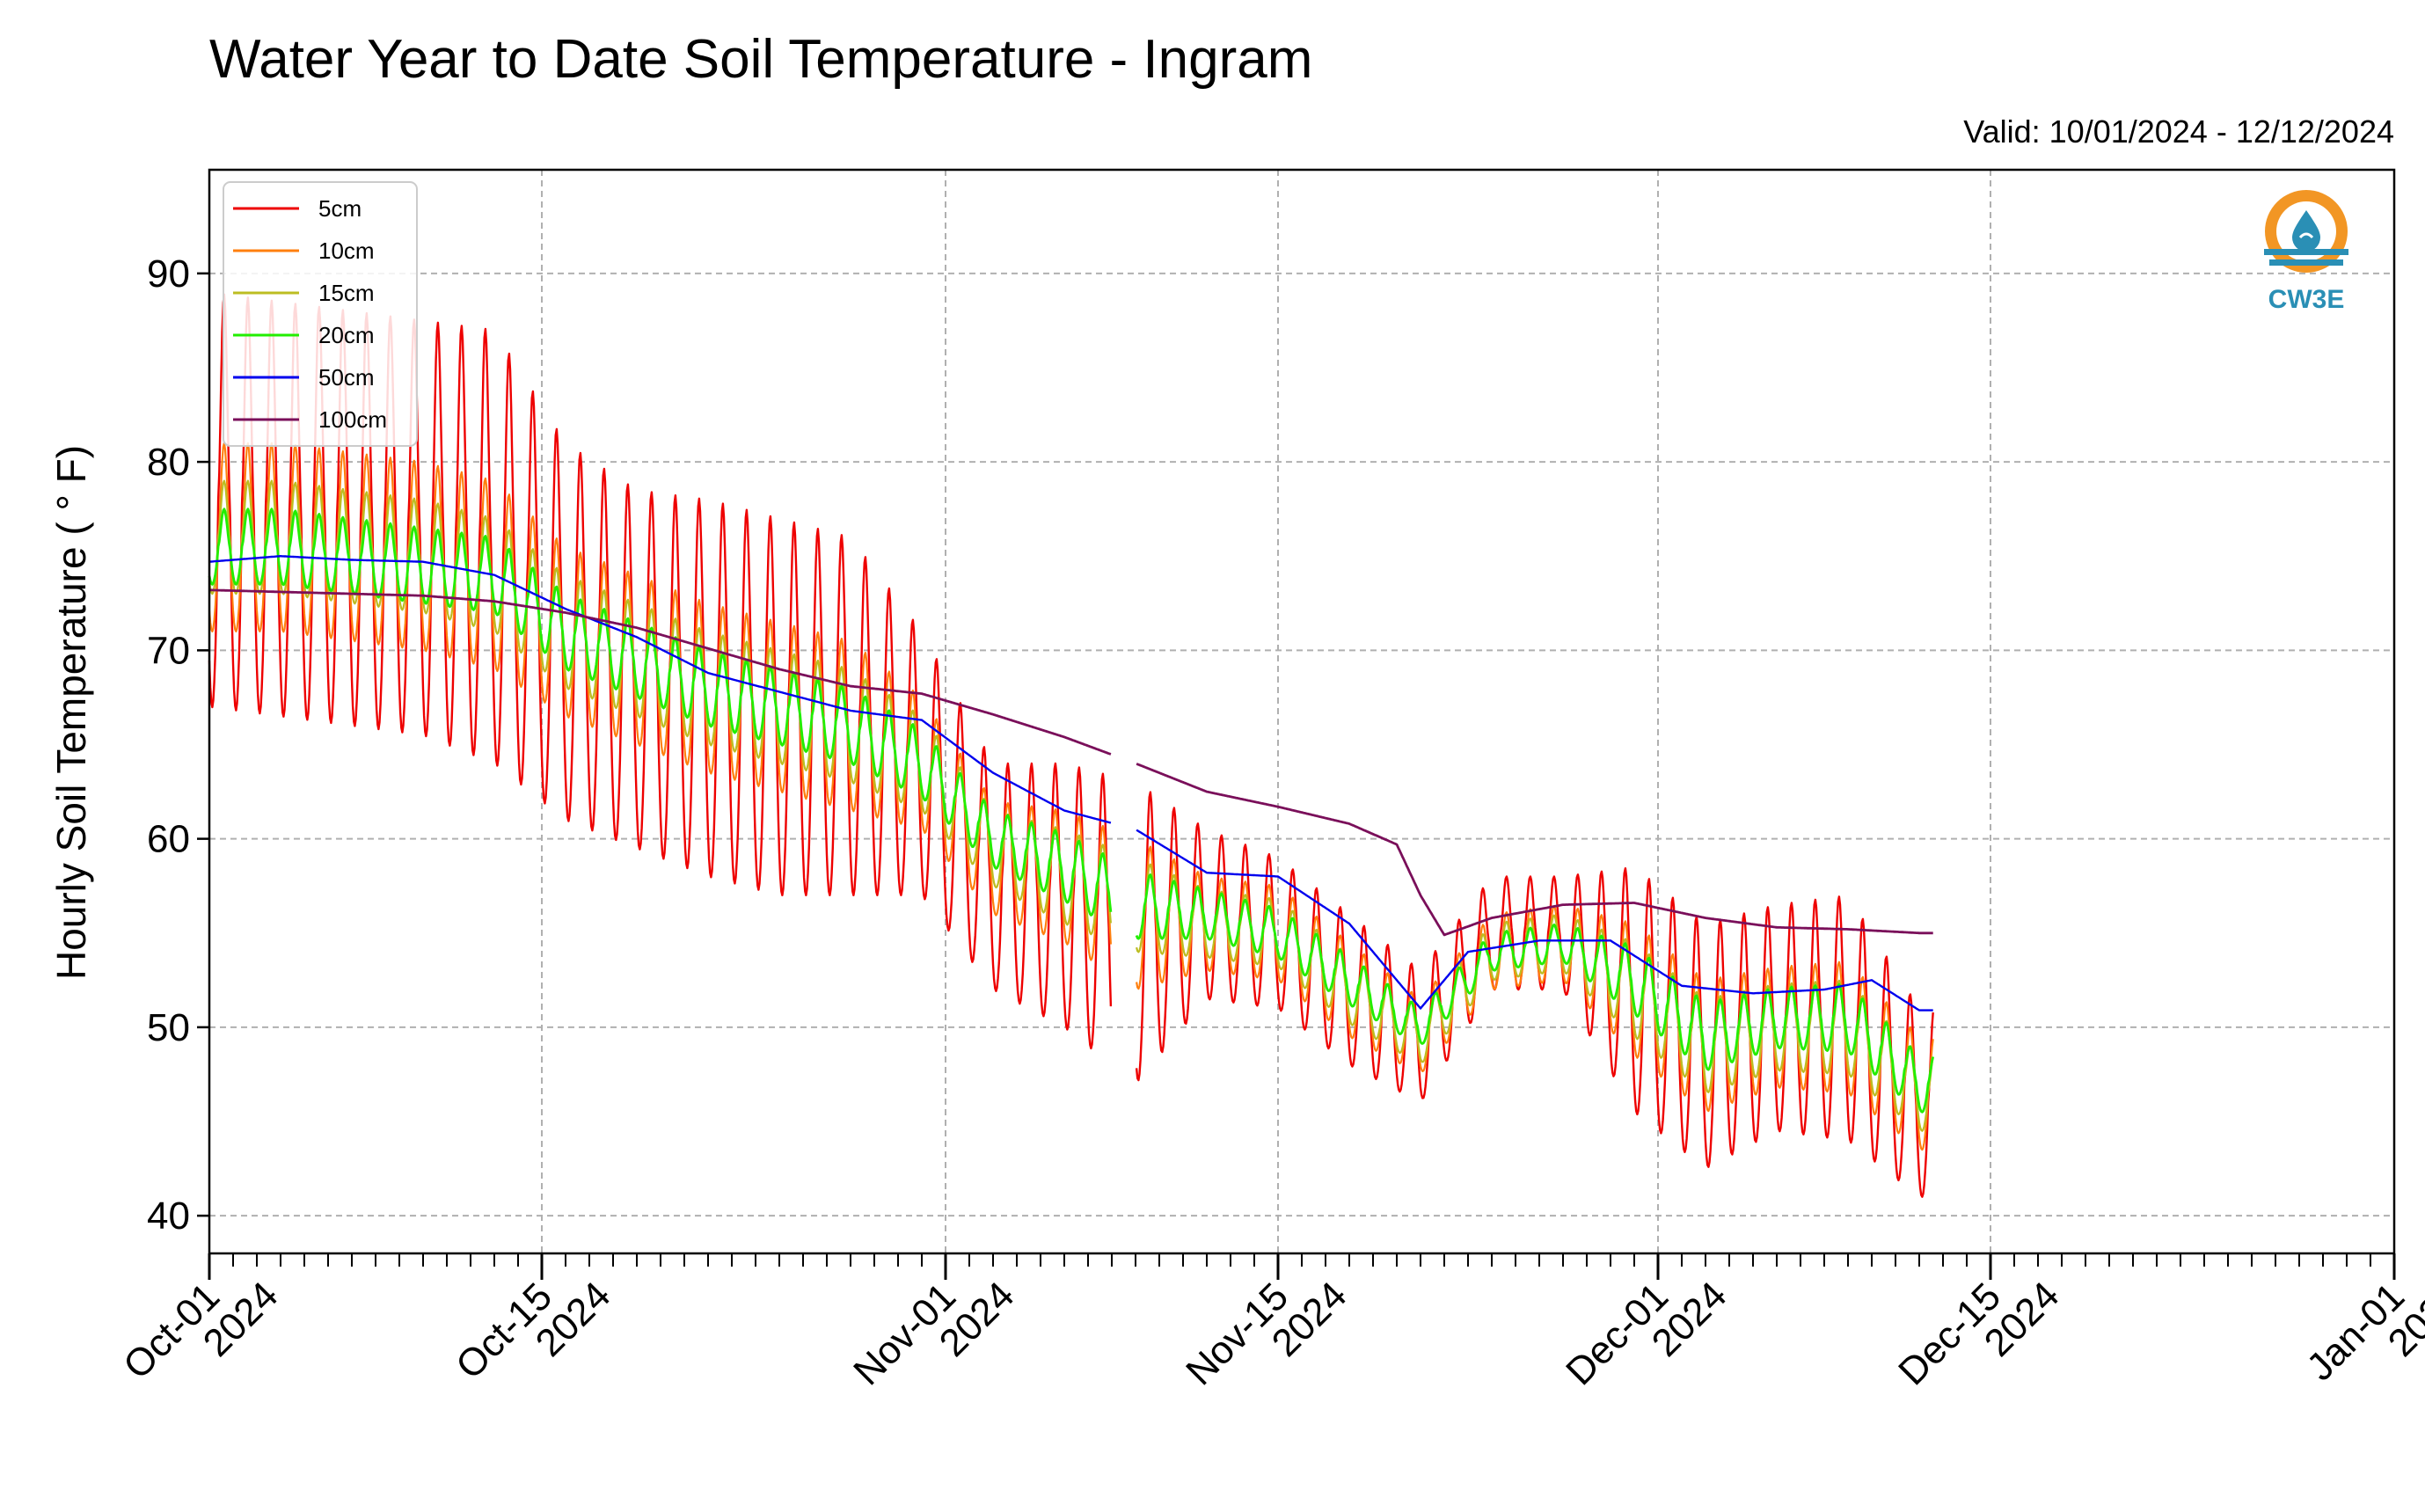  I want to click on logo-text: CW3E, so click(2306, 299).